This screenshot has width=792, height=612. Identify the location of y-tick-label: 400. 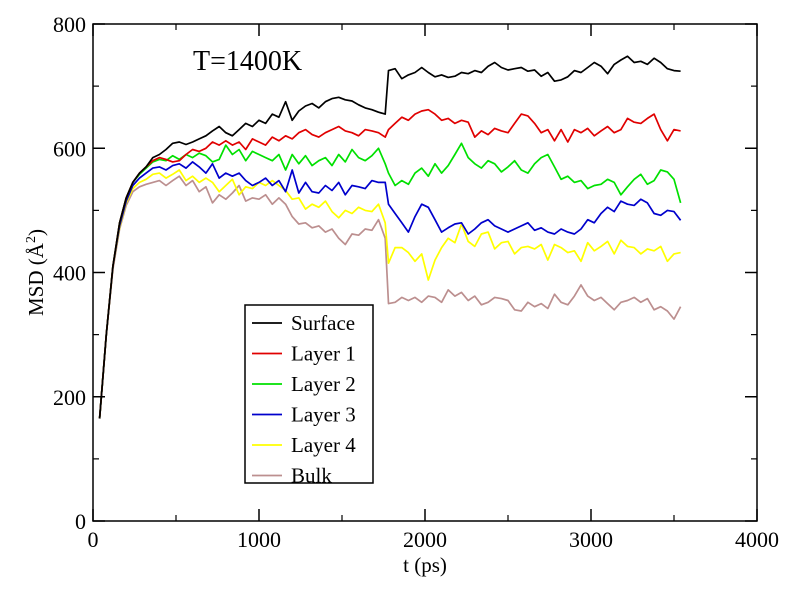
(69, 273).